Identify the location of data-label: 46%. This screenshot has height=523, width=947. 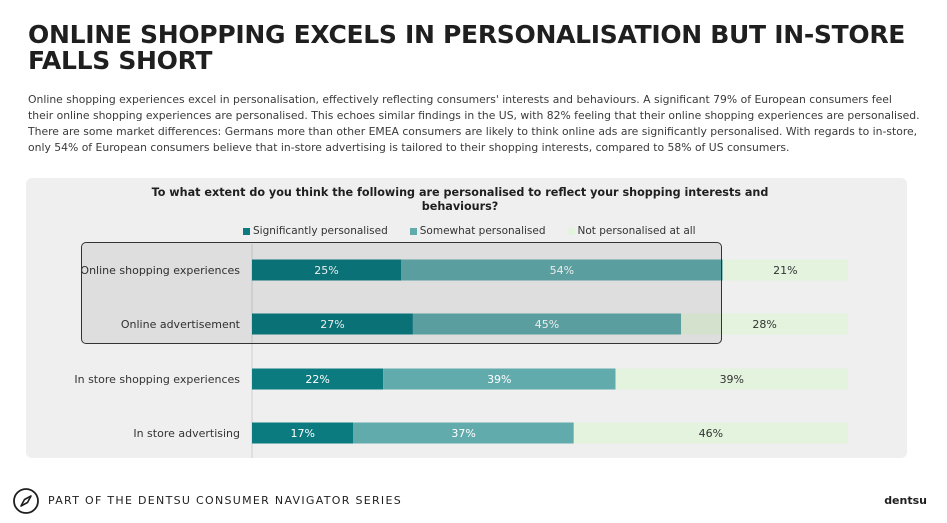
(711, 433).